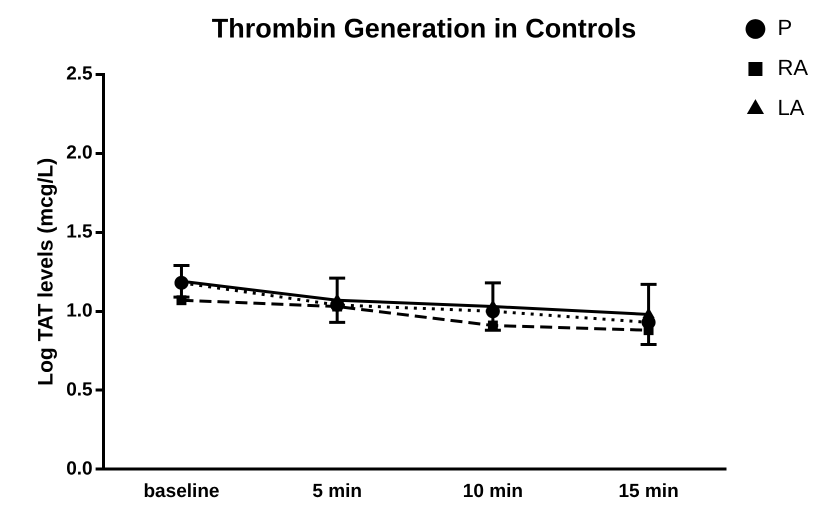 This screenshot has height=516, width=838. What do you see at coordinates (337, 491) in the screenshot?
I see `x-tick-label: 5 min` at bounding box center [337, 491].